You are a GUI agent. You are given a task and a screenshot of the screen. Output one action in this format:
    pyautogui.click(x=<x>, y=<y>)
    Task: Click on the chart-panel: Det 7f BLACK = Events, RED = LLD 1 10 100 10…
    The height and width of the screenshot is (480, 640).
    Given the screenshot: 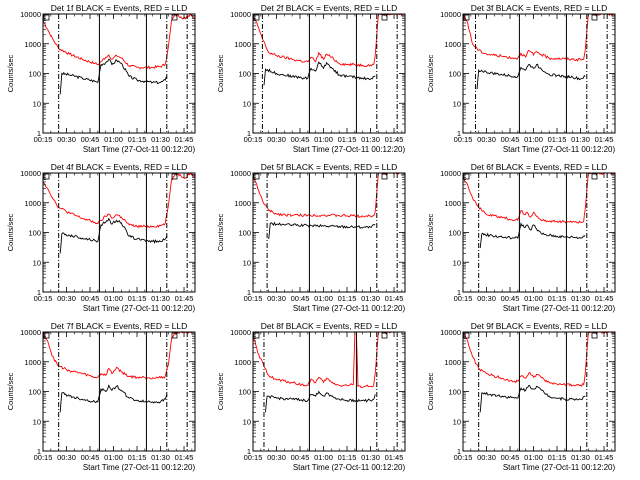 What is the action you would take?
    pyautogui.click(x=101, y=396)
    